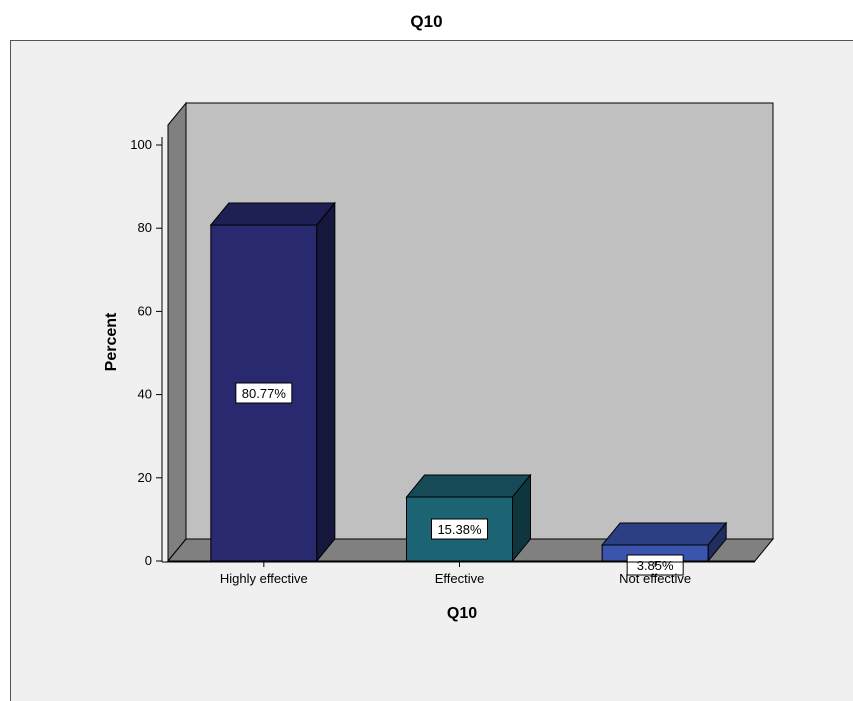  I want to click on x-axis: Highly effective Effective Not effective, so click(458, 573).